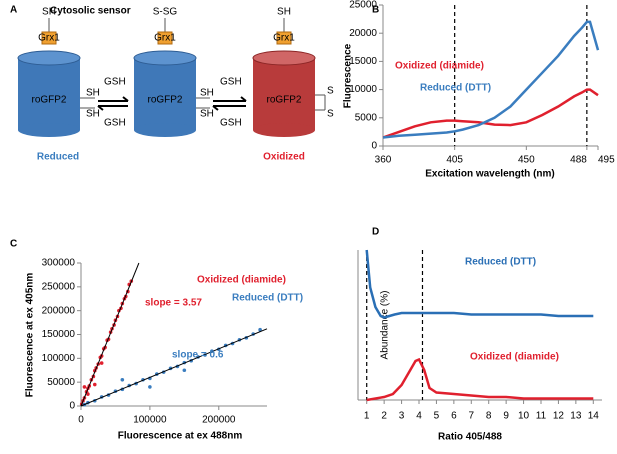 This screenshot has height=454, width=617. Describe the element at coordinates (402, 416) in the screenshot. I see `x-tick-label: 3` at that location.